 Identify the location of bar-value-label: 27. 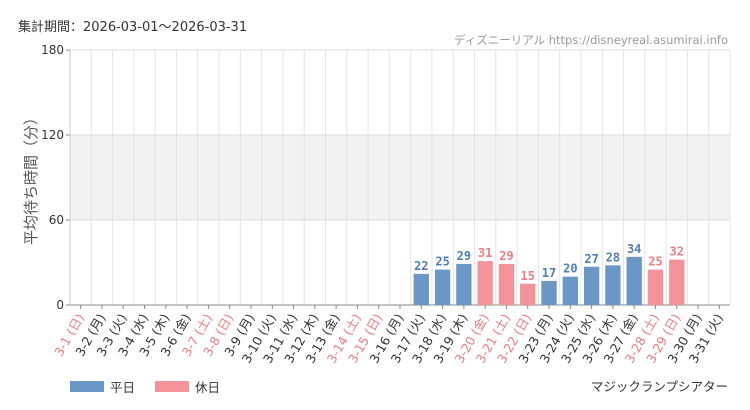
(591, 259).